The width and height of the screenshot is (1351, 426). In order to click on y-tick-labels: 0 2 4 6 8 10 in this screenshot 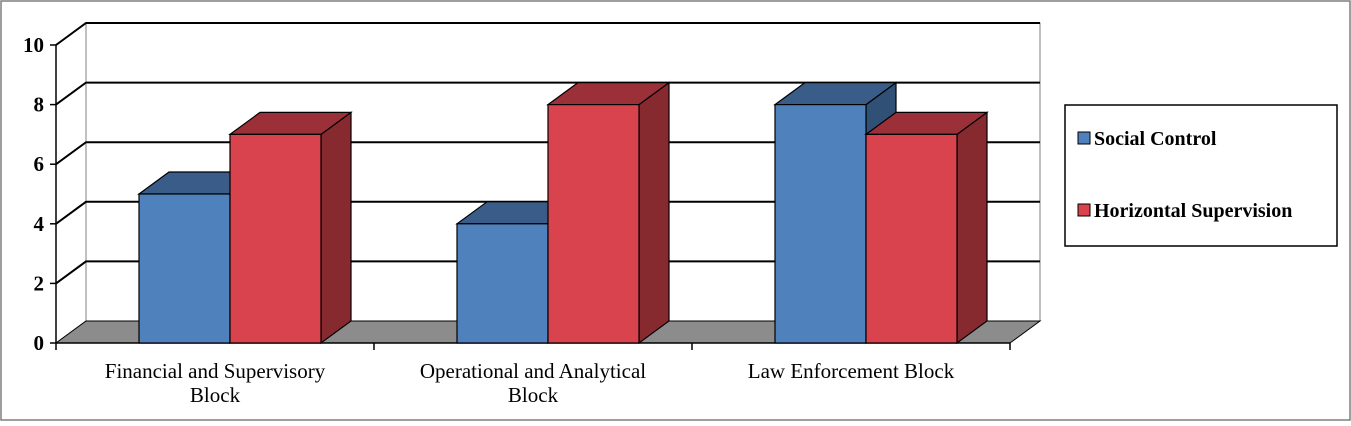, I will do `click(34, 194)`.